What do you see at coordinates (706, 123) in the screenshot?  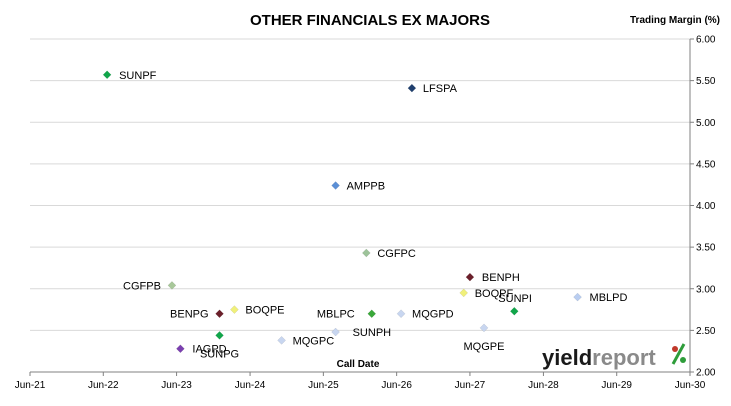 I see `y-tick-label: 5.00` at bounding box center [706, 123].